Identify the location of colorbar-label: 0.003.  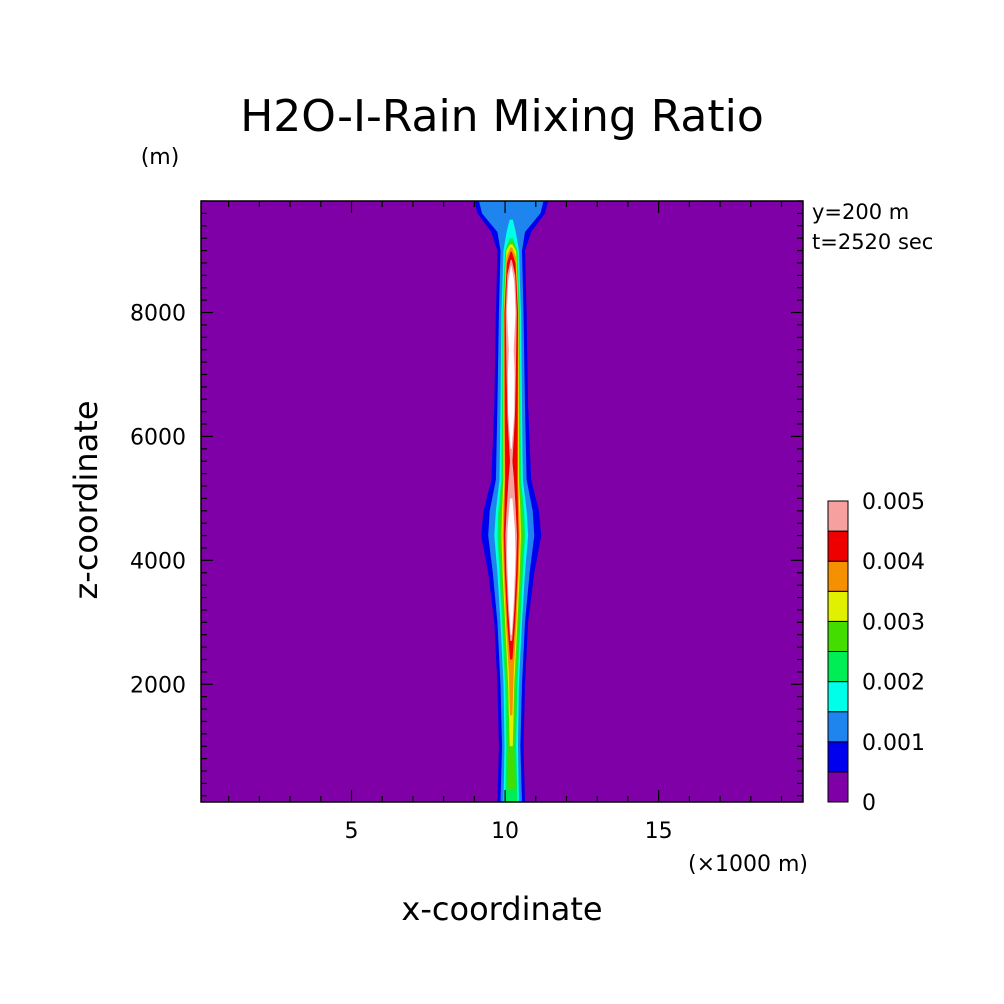
(893, 622).